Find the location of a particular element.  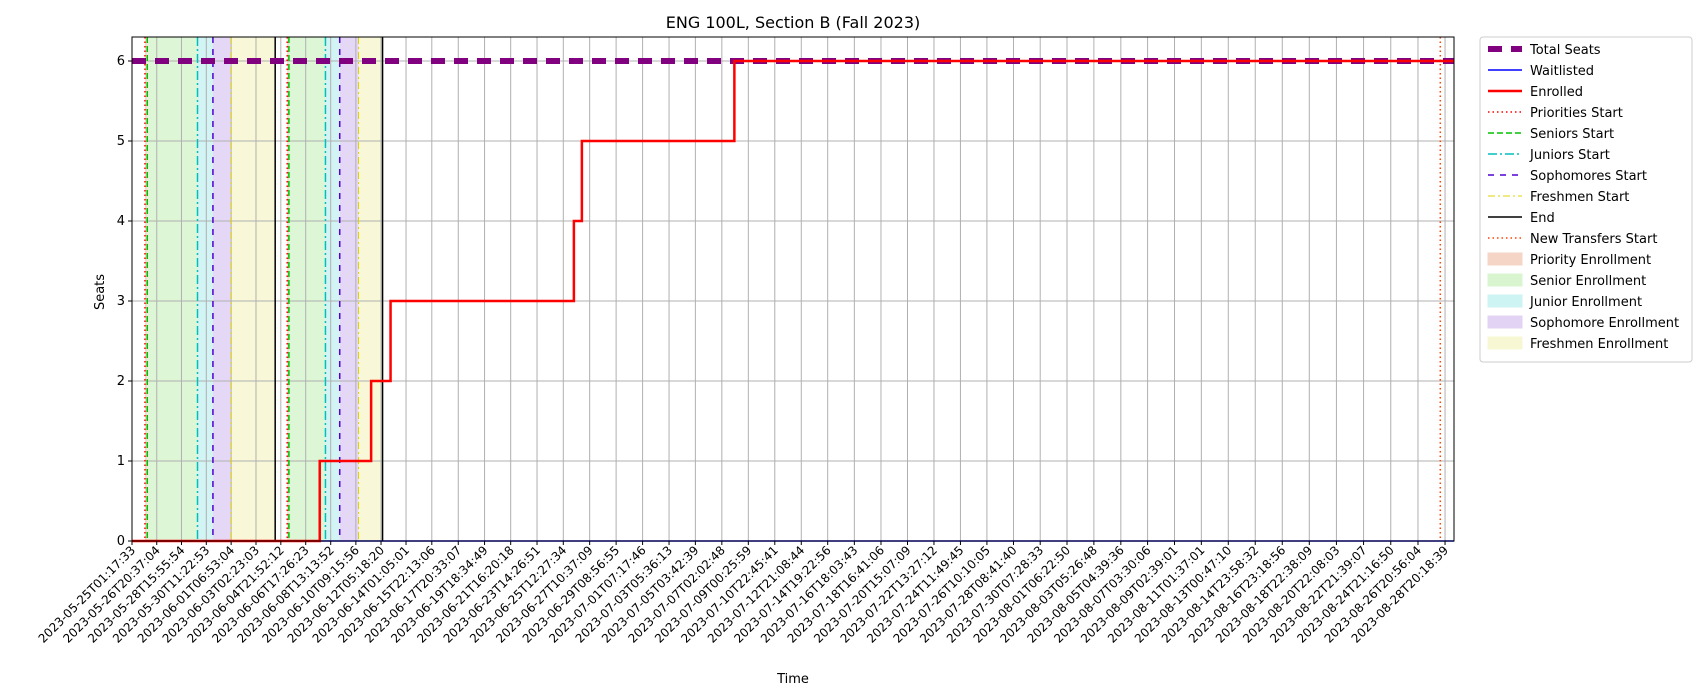

legend-label: Sophomores Start is located at coordinates (1588, 176).